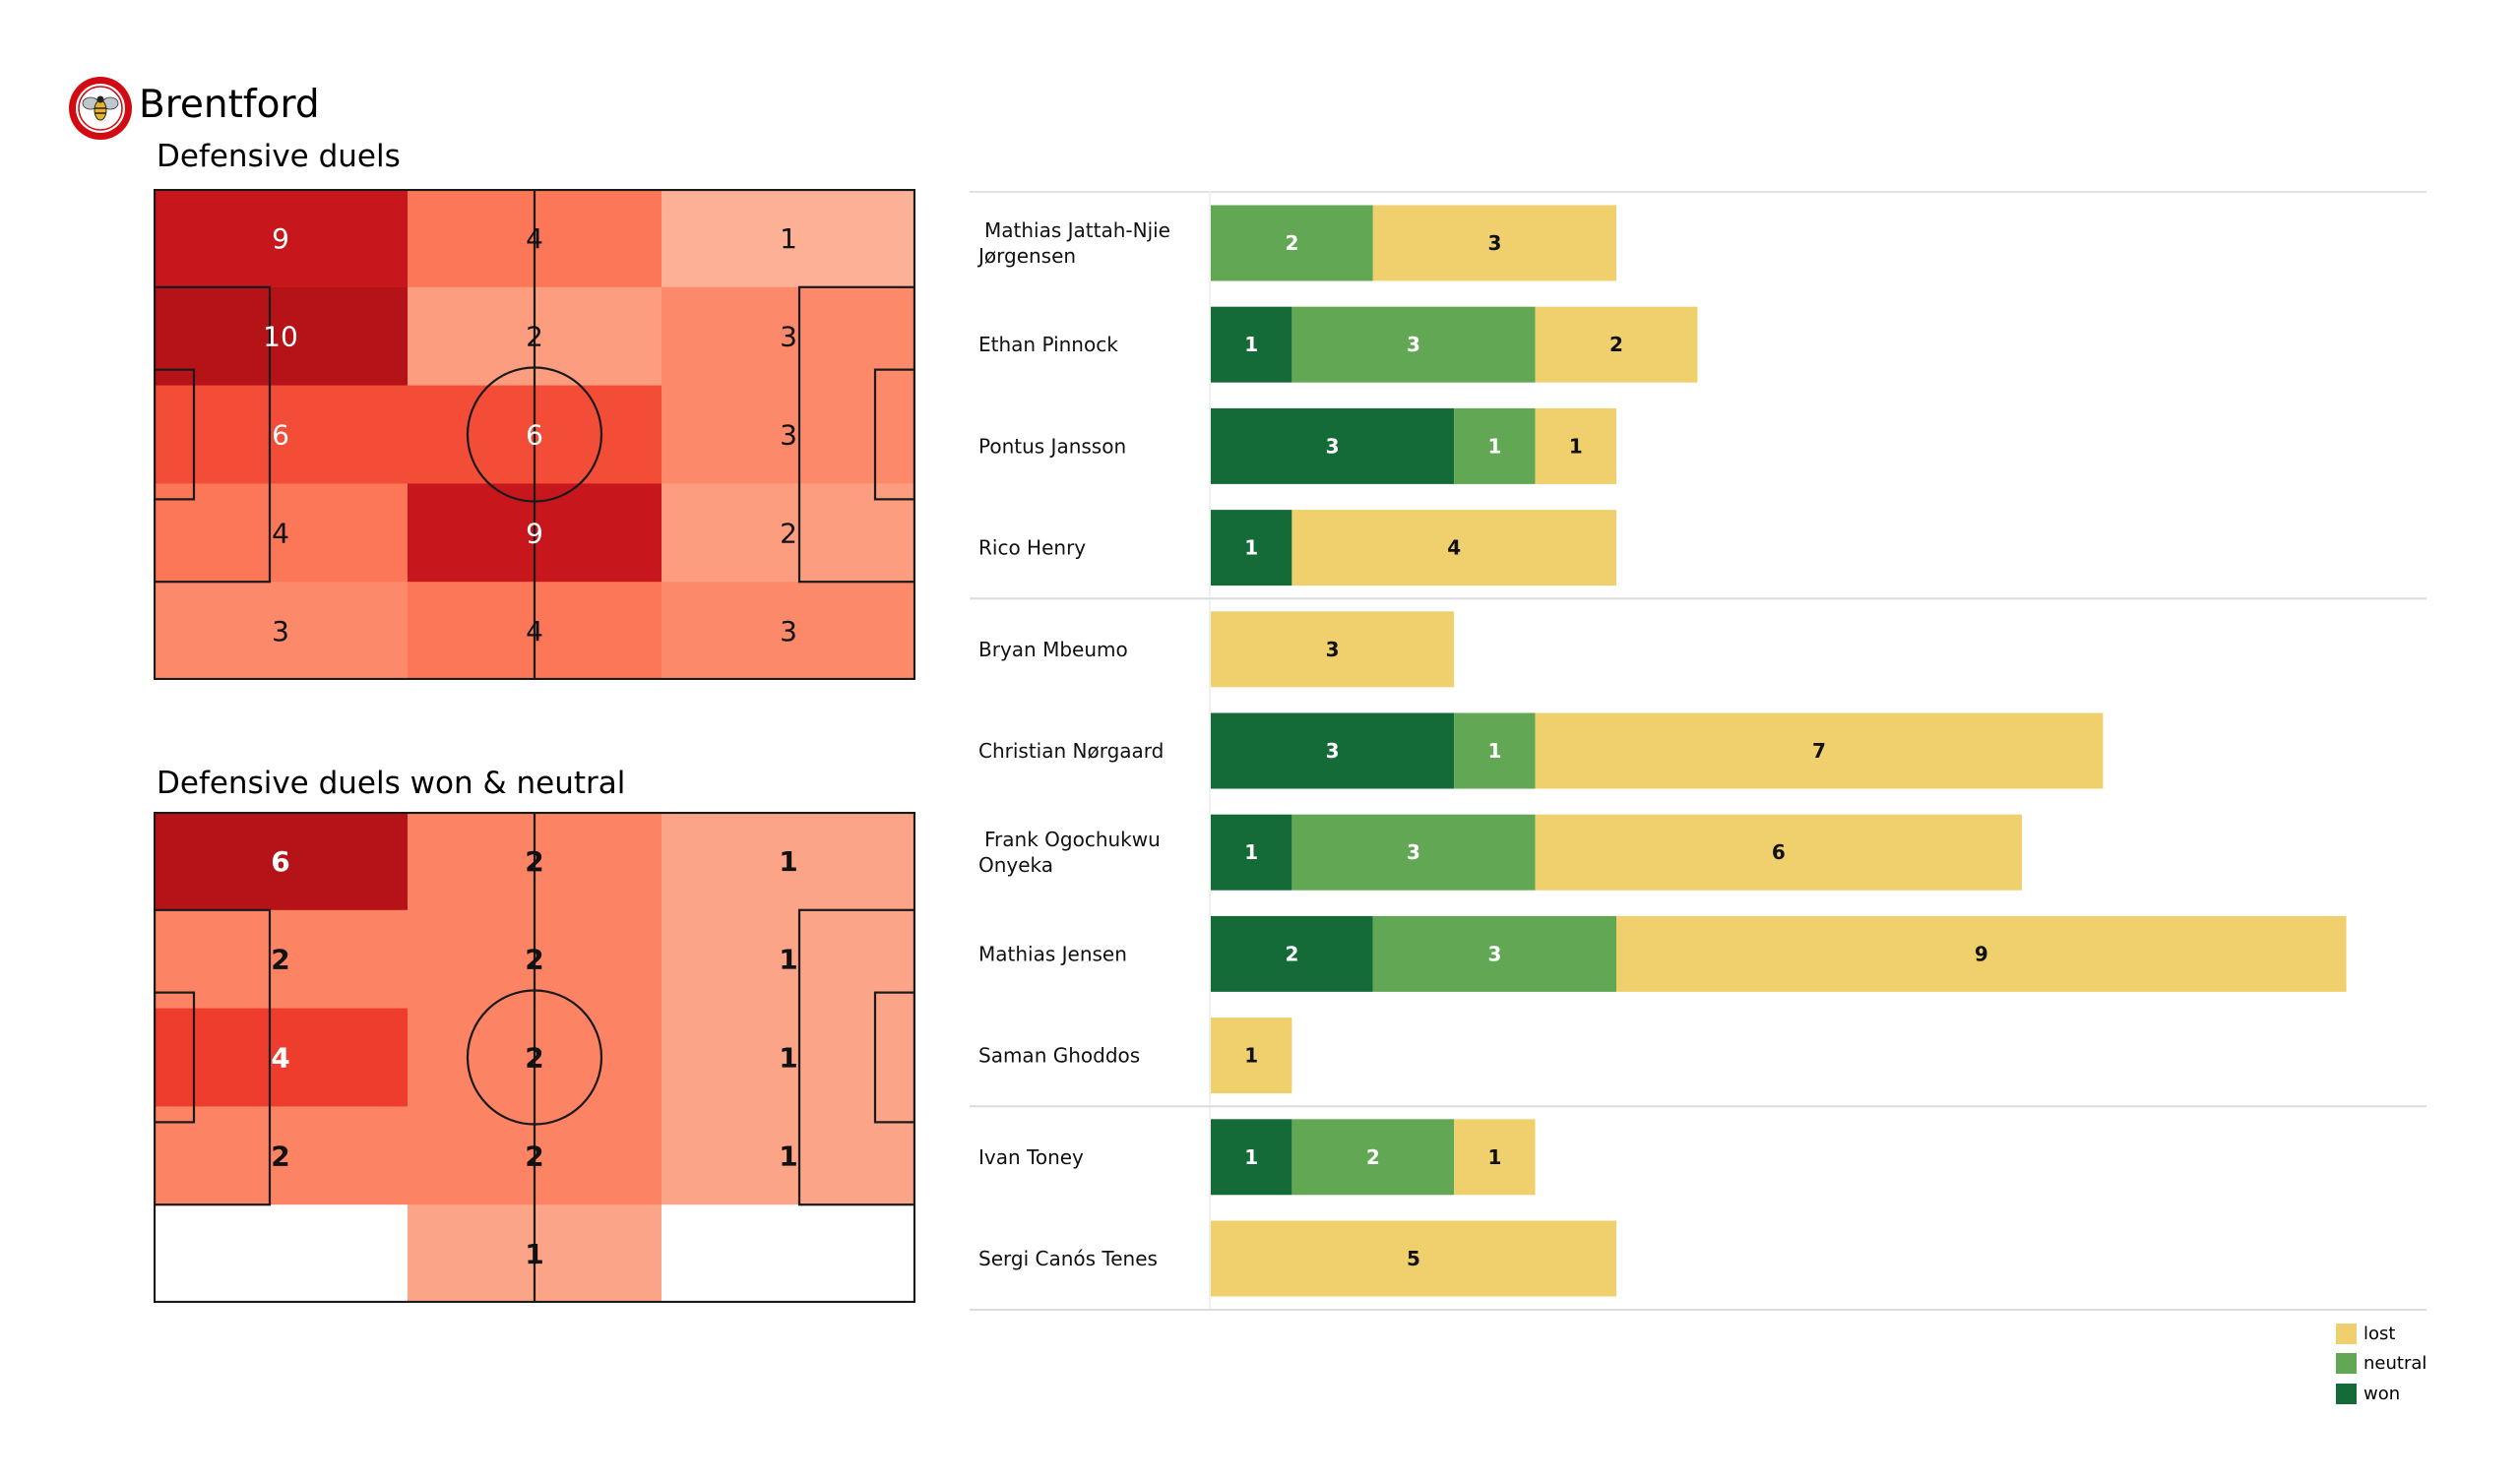  What do you see at coordinates (2346, 1333) in the screenshot?
I see `legend-swatch-lost` at bounding box center [2346, 1333].